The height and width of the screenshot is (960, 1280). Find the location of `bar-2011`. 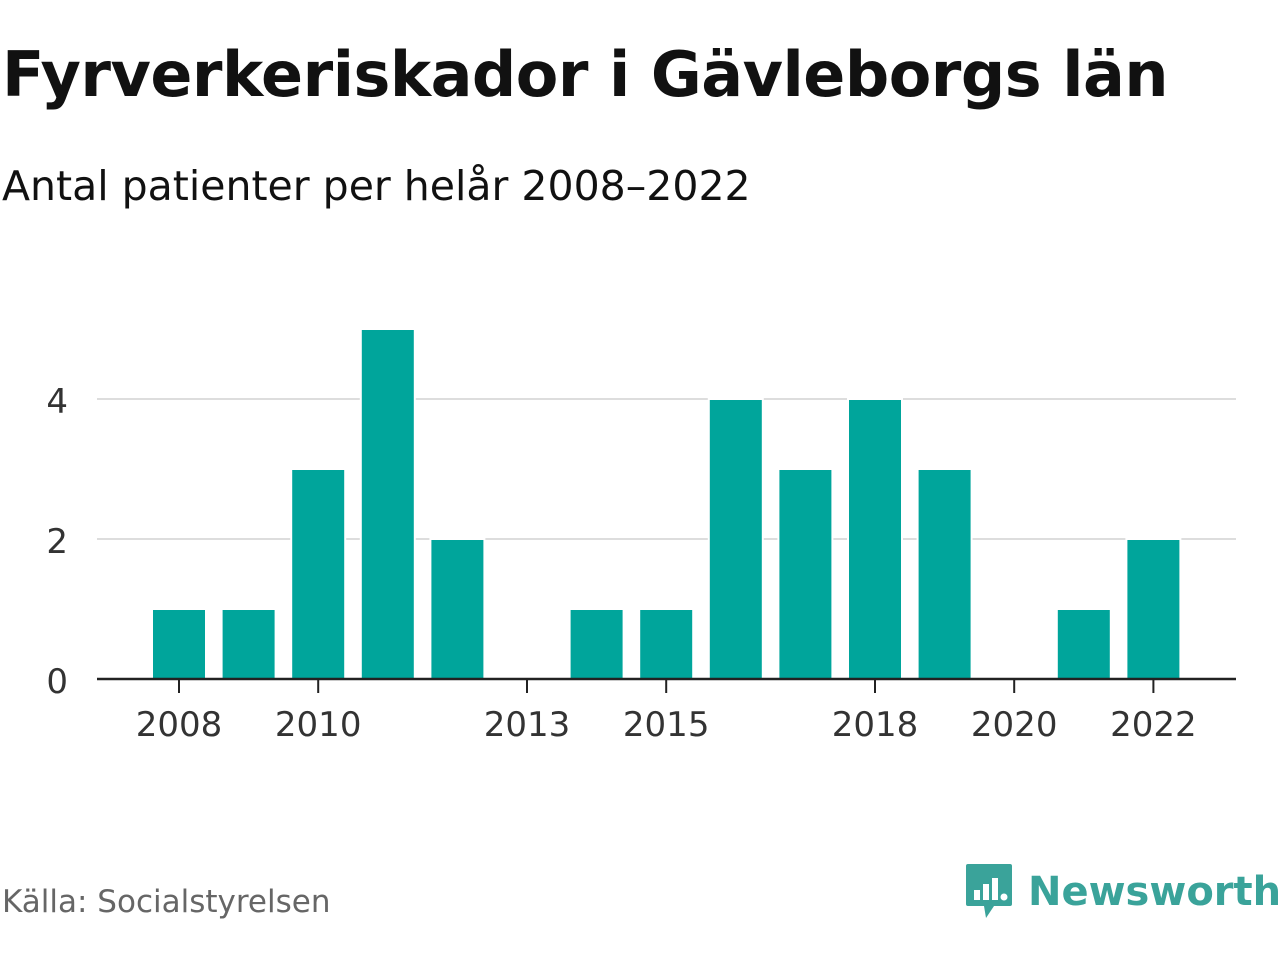

bar-2011 is located at coordinates (387, 504).